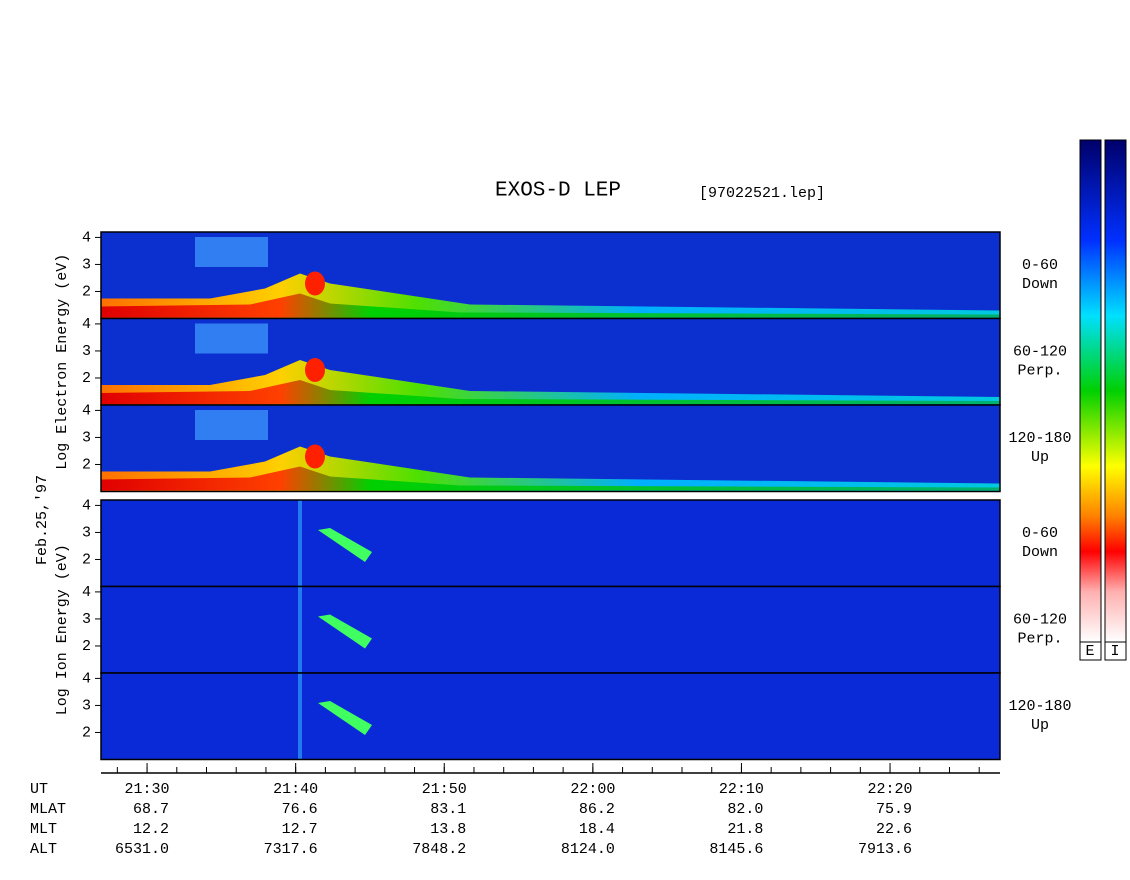 The height and width of the screenshot is (880, 1130). Describe the element at coordinates (558, 191) in the screenshot. I see `title: EXOS-D LEP` at that location.